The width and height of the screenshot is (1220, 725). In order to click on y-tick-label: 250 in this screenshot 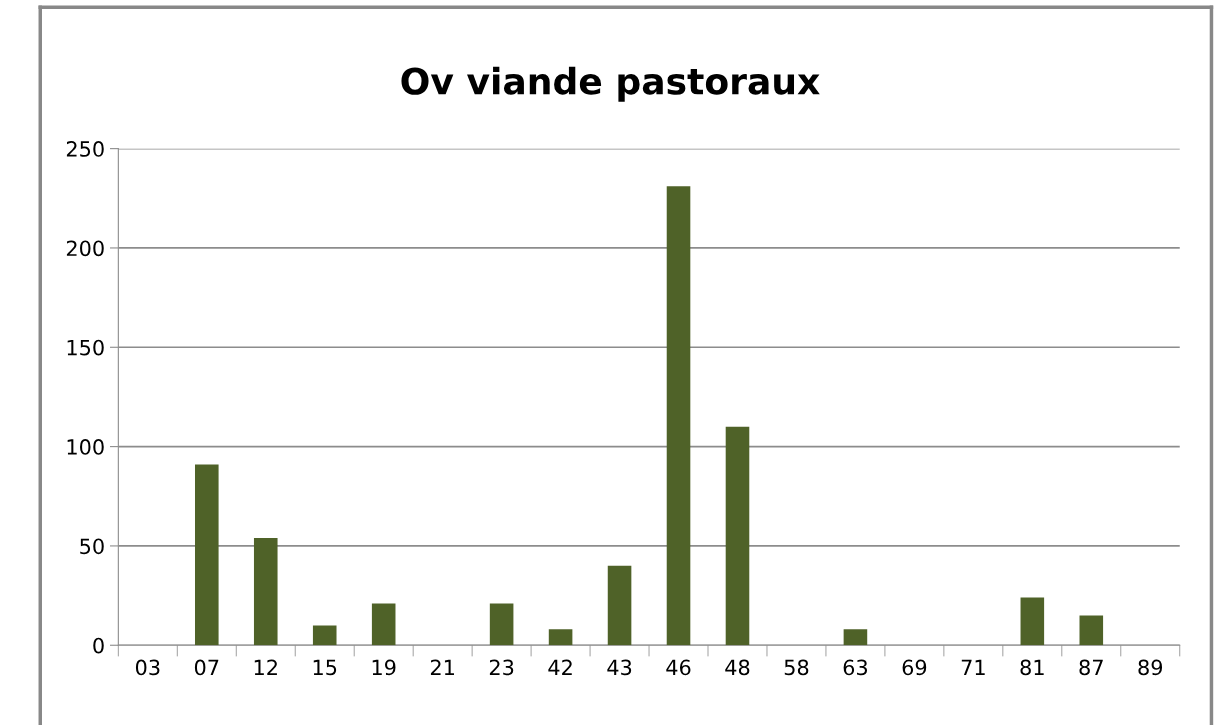, I will do `click(85, 149)`.